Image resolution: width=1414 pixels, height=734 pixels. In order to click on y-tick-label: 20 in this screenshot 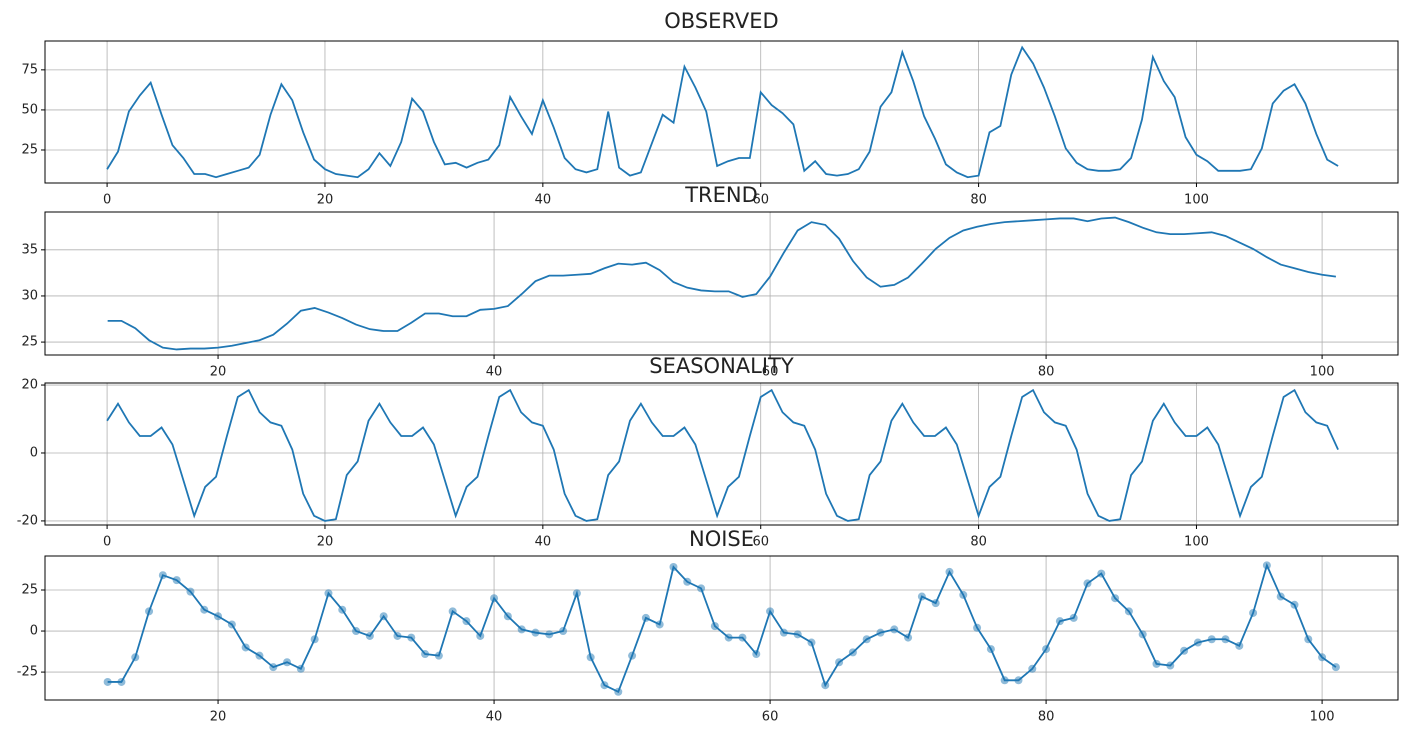, I will do `click(29, 385)`.